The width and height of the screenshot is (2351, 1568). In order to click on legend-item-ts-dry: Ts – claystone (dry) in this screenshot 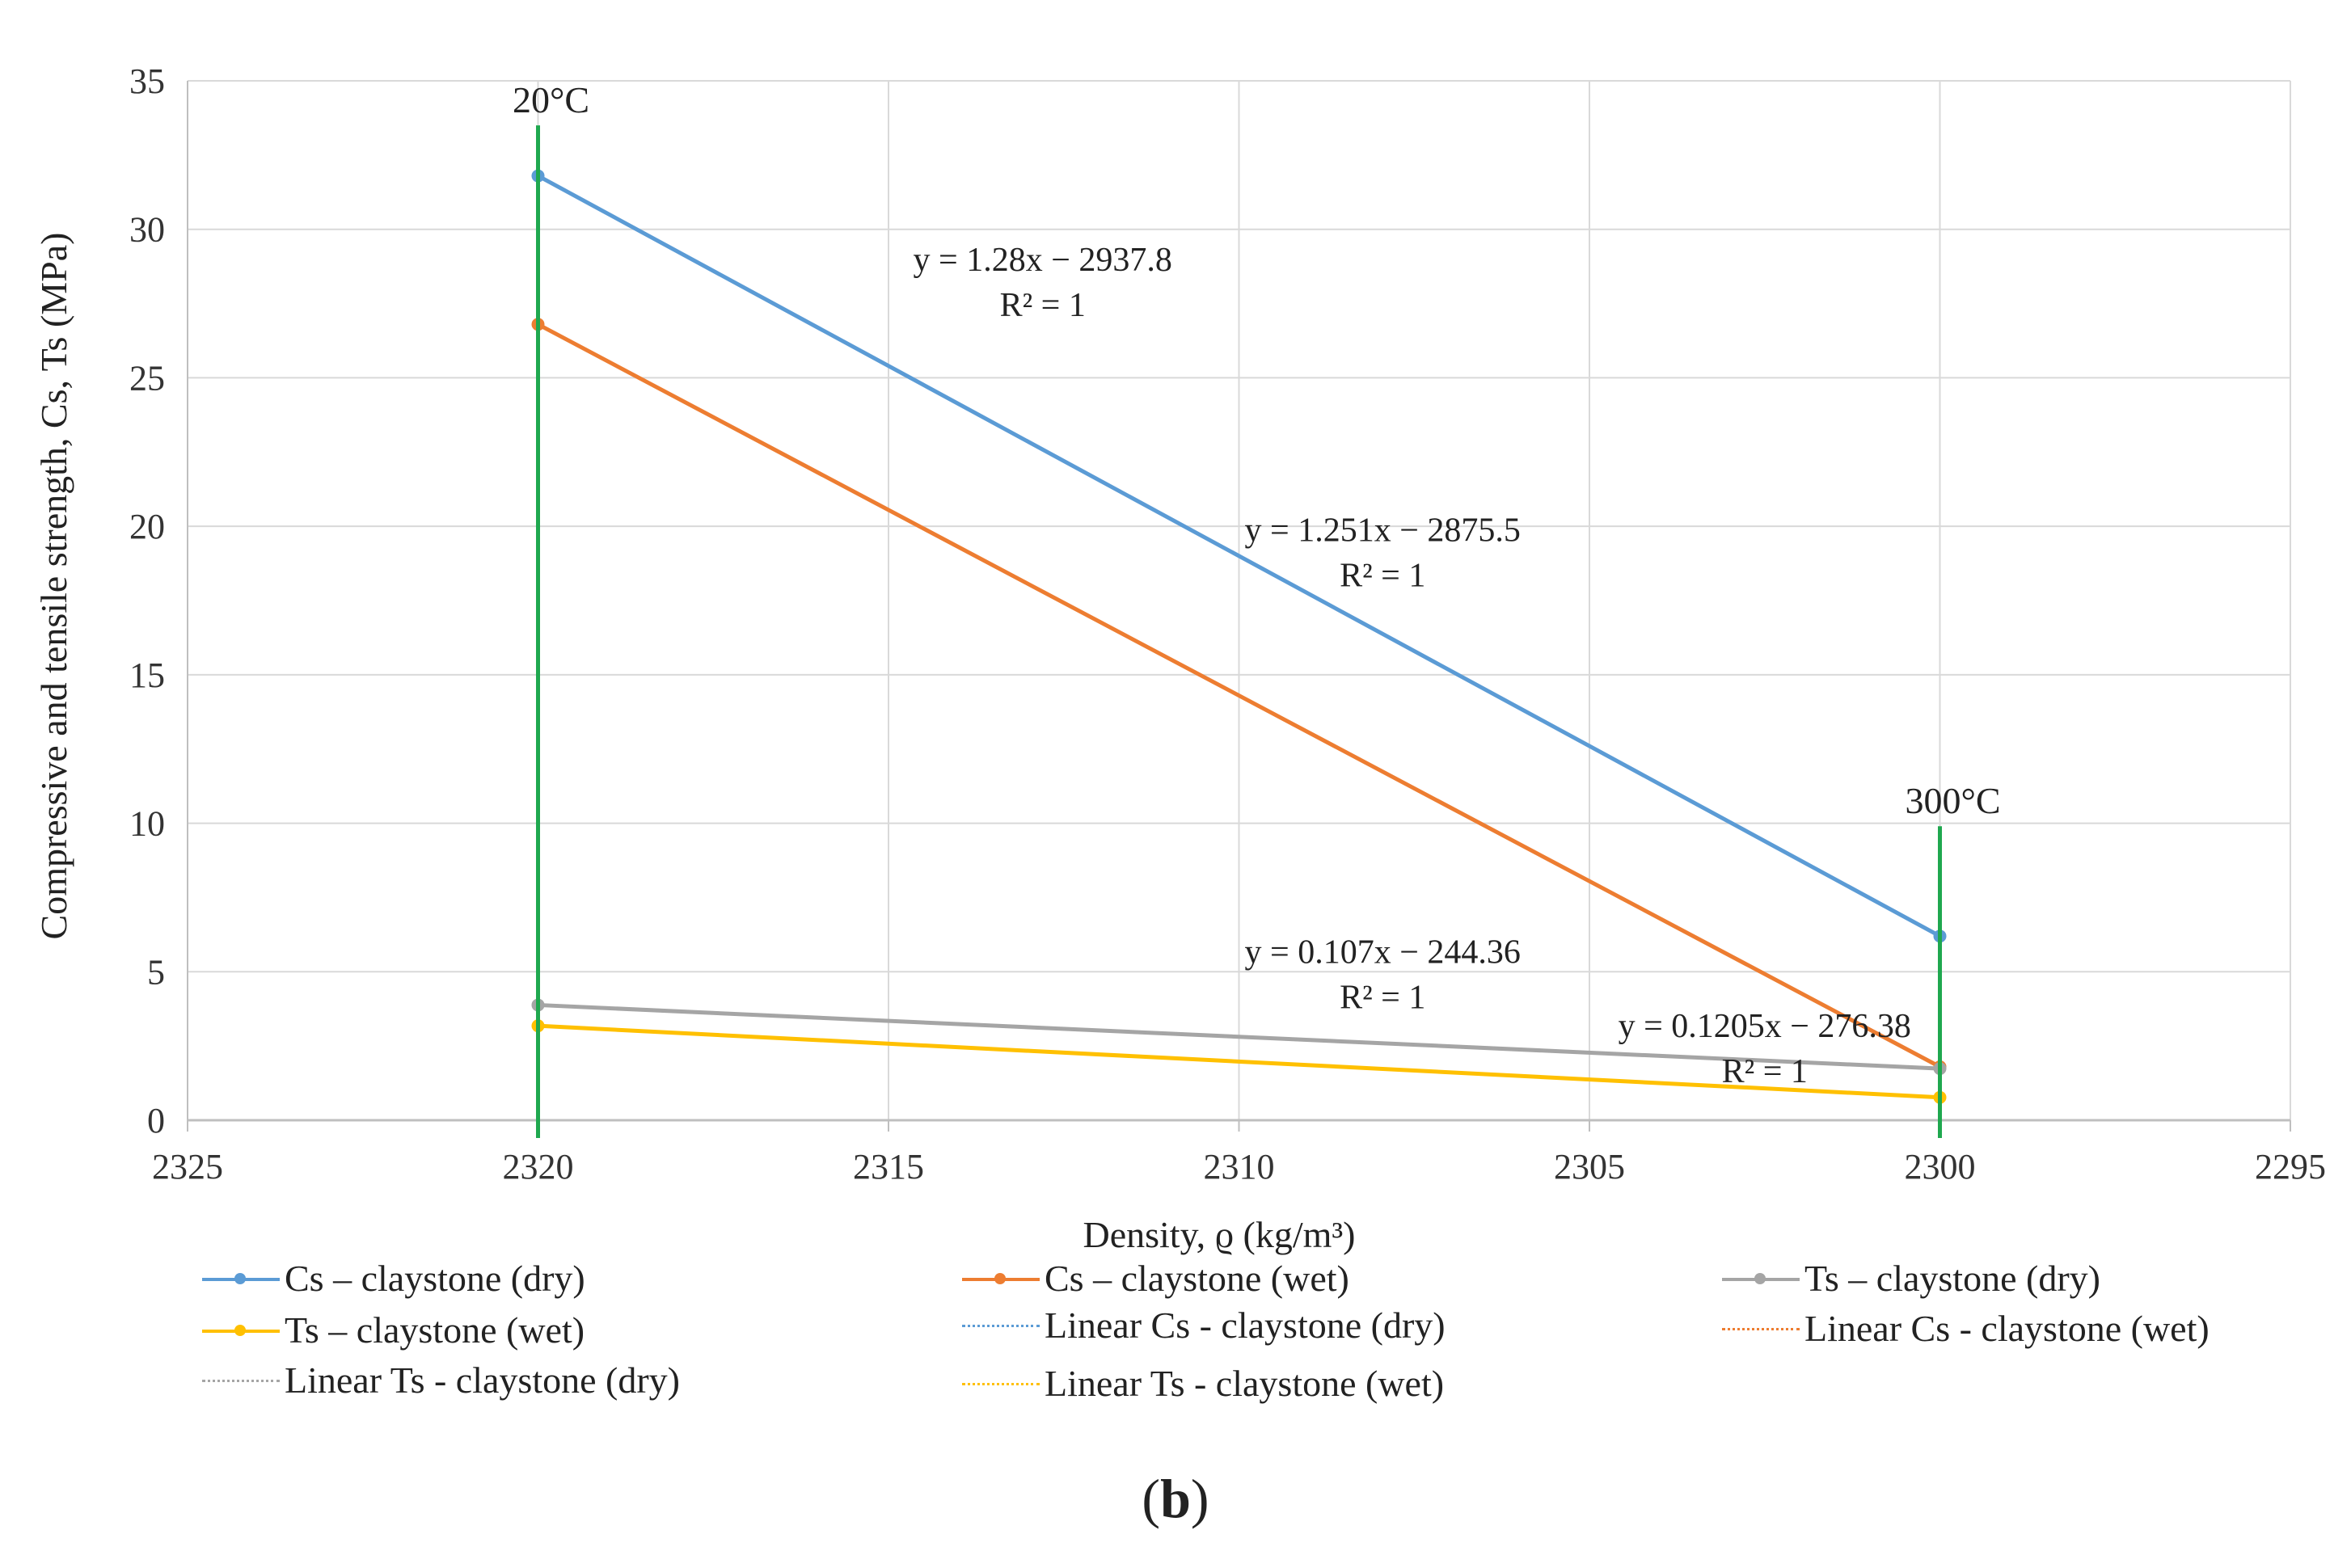, I will do `click(1911, 1278)`.